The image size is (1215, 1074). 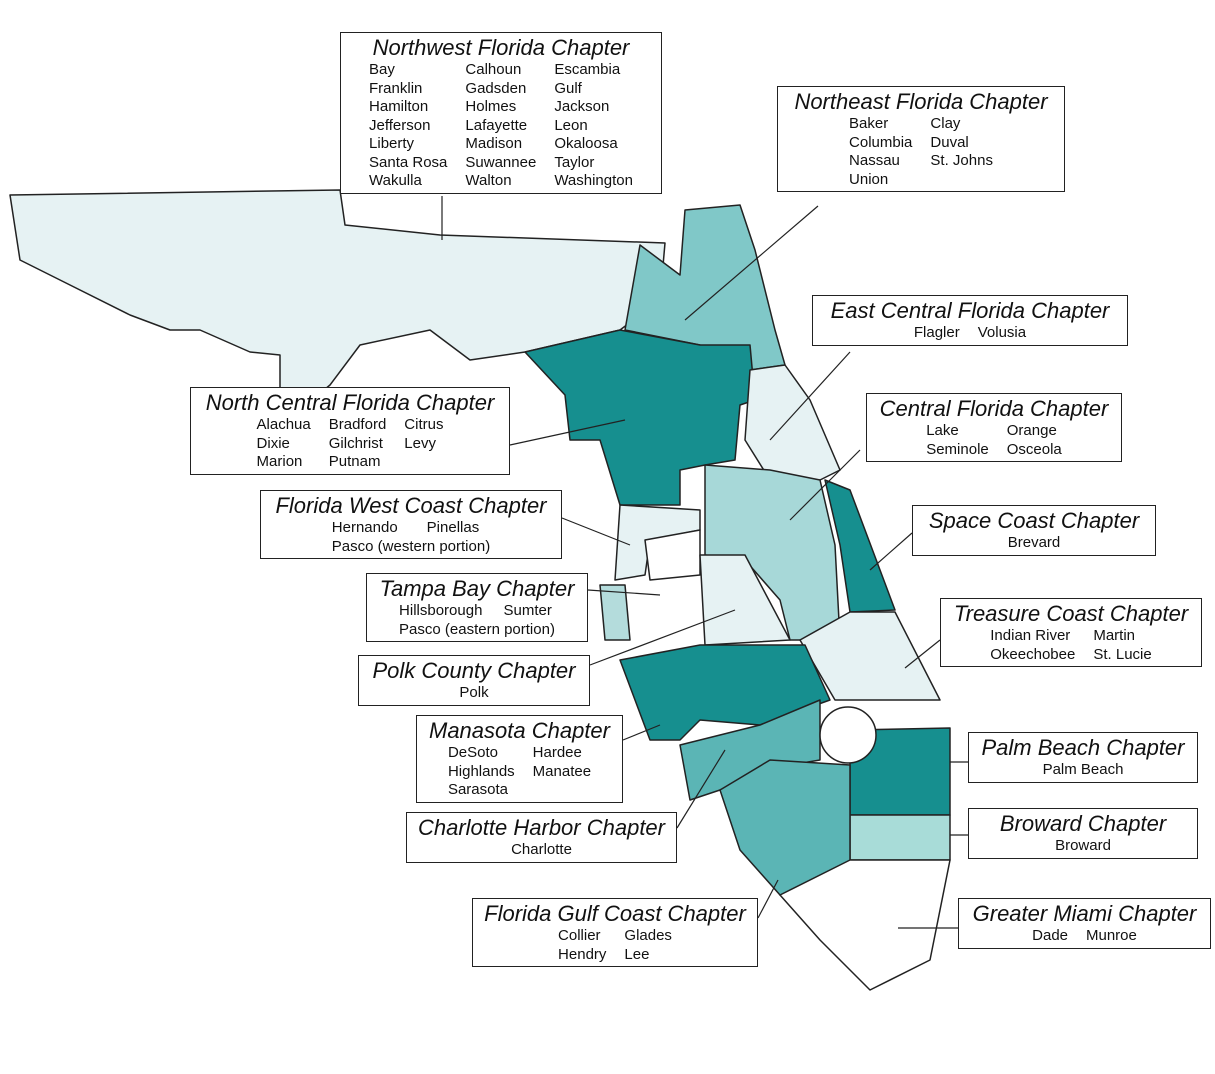 I want to click on county-name: Seminole, so click(x=957, y=449).